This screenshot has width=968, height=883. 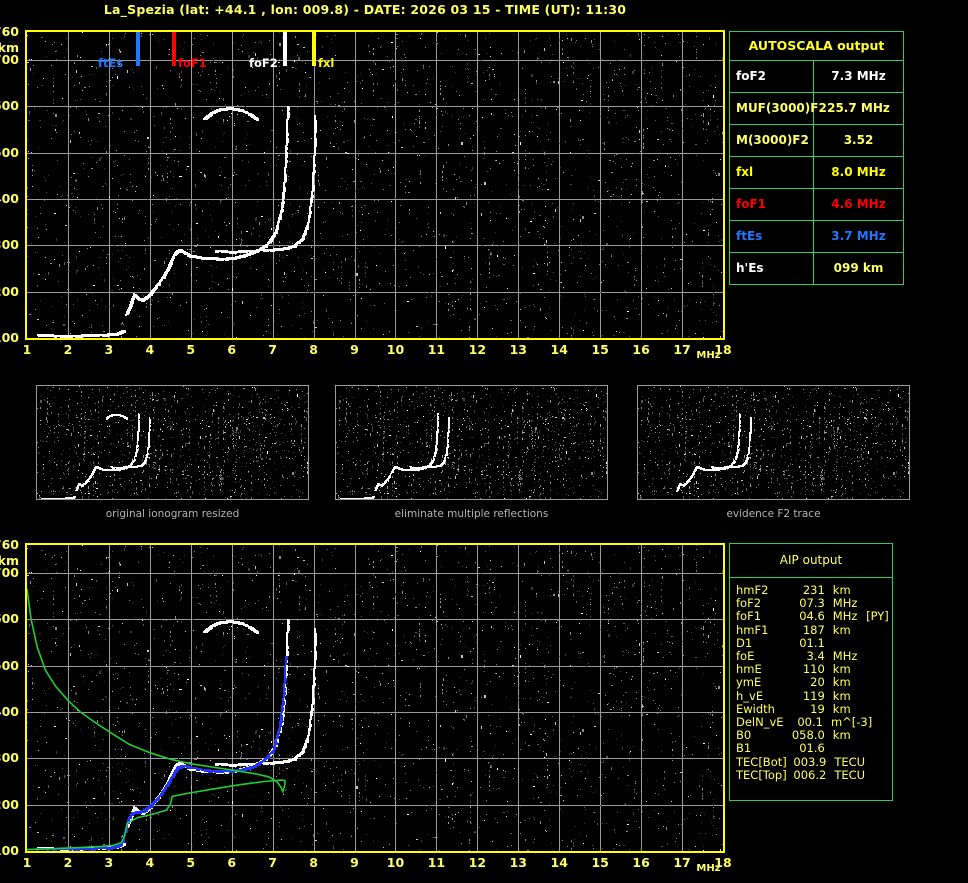 What do you see at coordinates (773, 514) in the screenshot?
I see `thumbnail-caption-3: evidence F2 trace` at bounding box center [773, 514].